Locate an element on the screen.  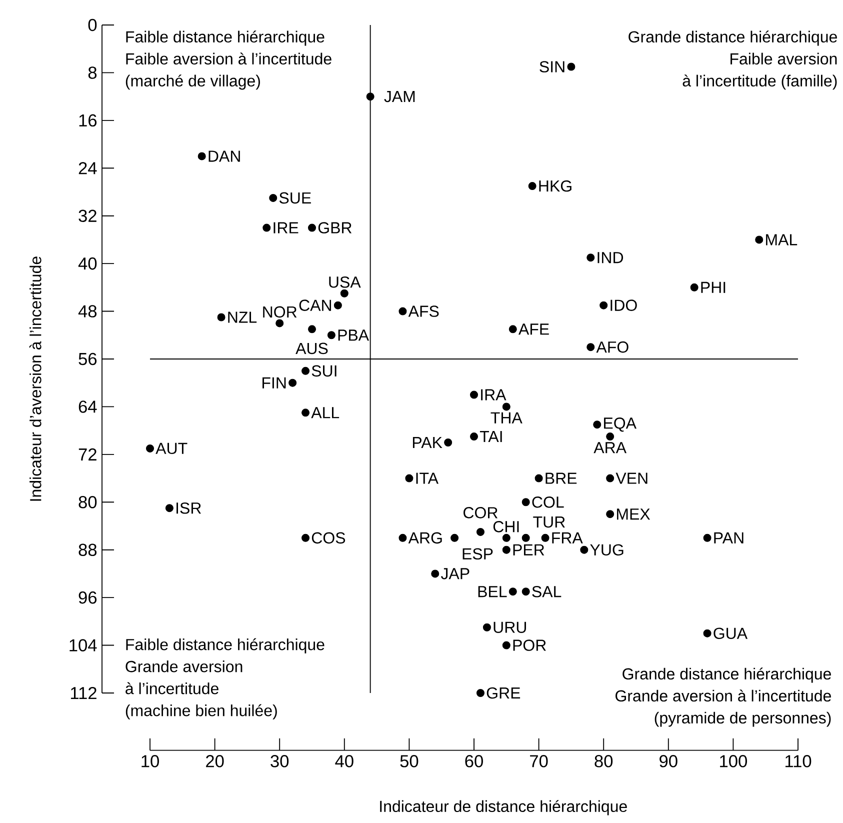
y-tick-label: 64 is located at coordinates (87, 406).